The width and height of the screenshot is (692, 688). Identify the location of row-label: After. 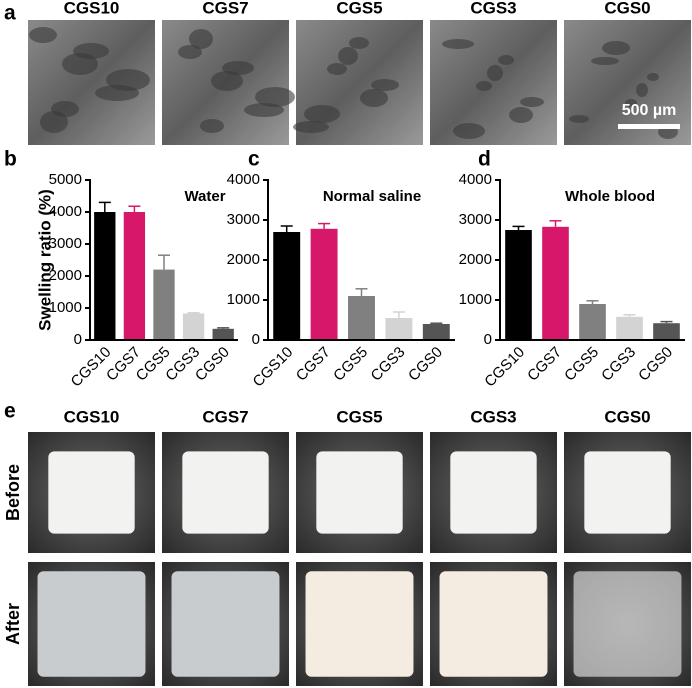
(13, 624).